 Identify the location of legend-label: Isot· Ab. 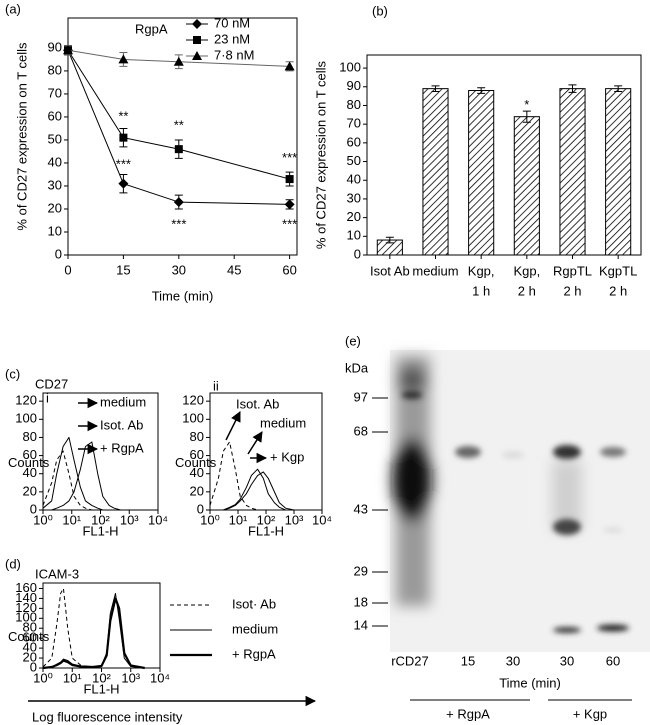
(254, 603).